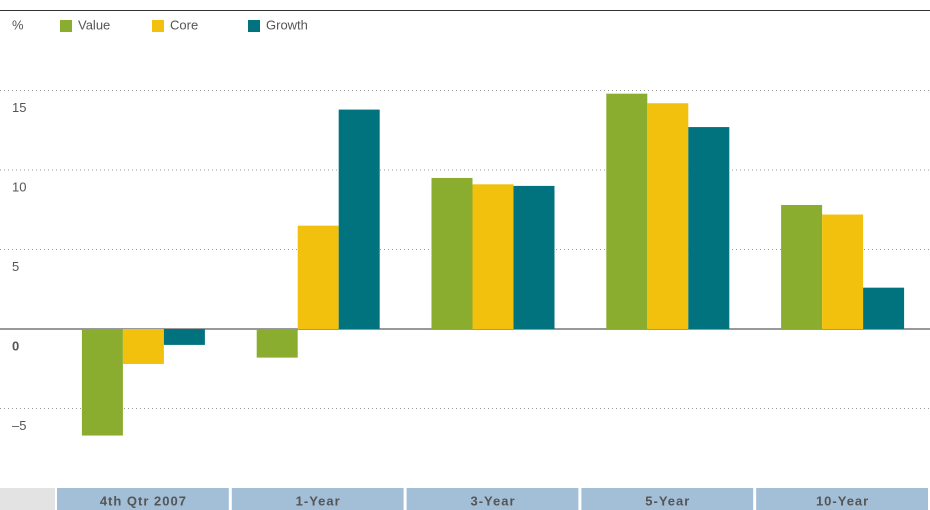 The image size is (930, 510). I want to click on legend-label: Core, so click(184, 24).